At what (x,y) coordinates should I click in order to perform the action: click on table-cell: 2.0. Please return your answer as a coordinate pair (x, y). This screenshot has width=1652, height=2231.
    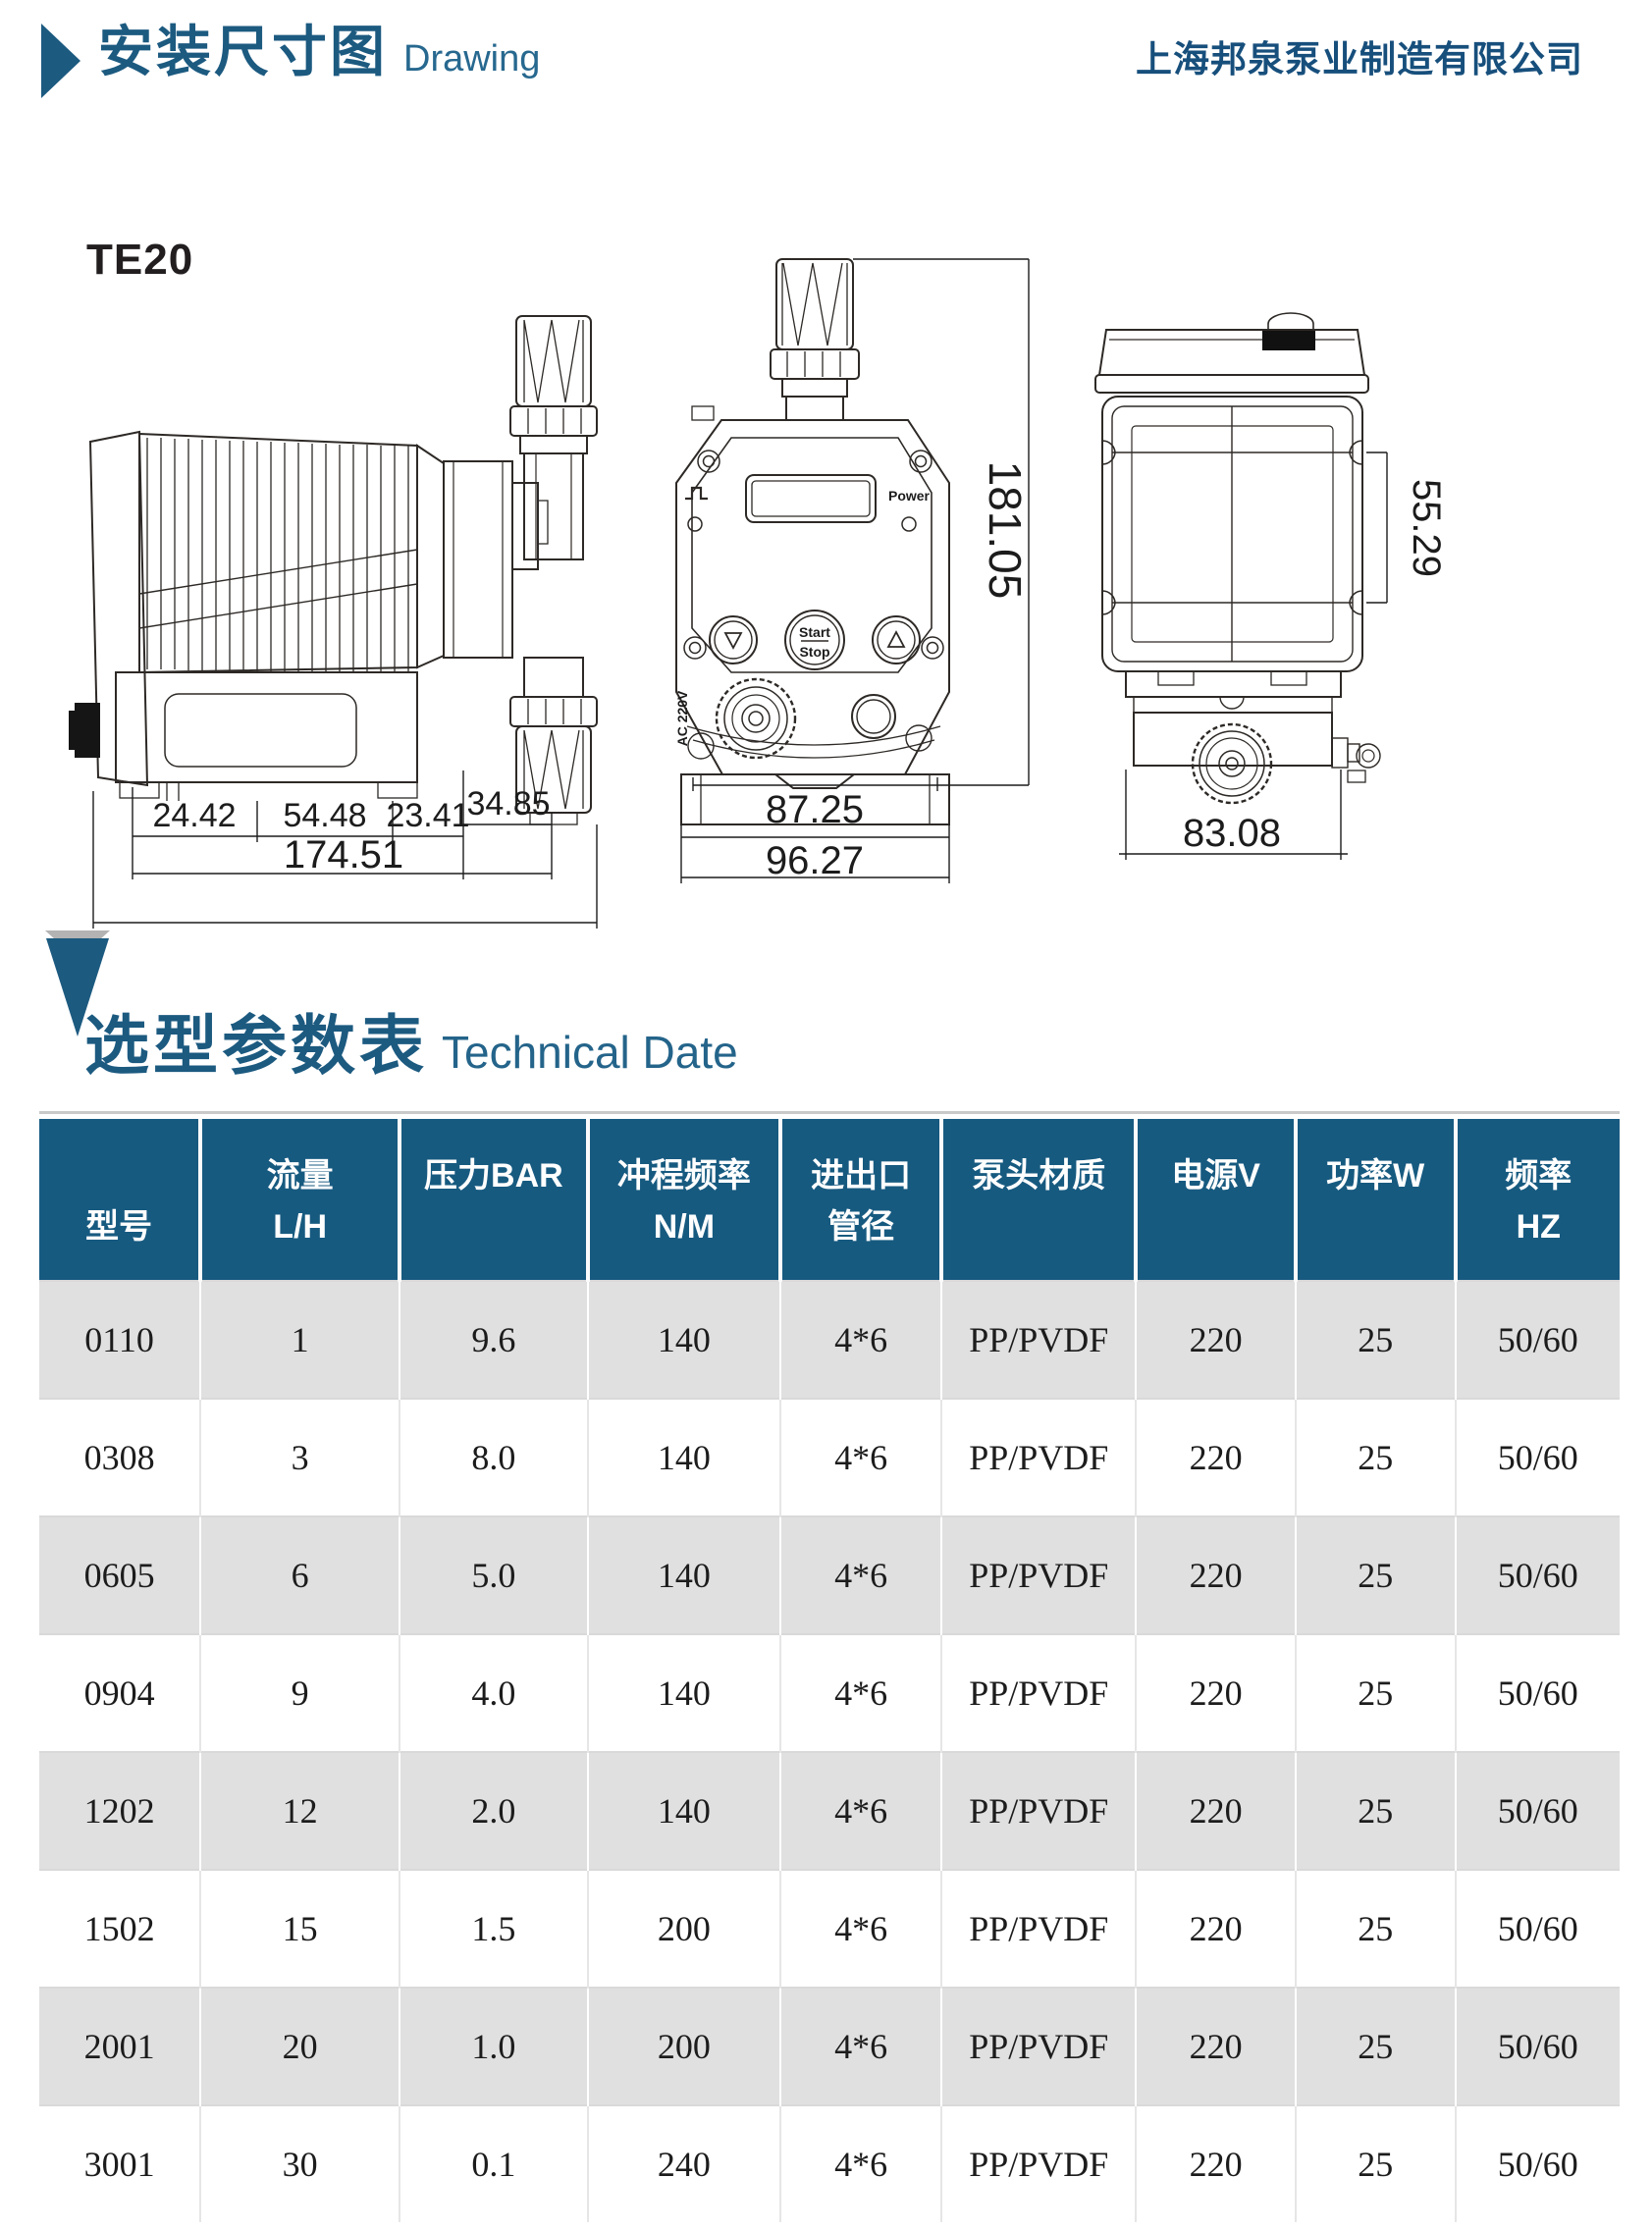
    Looking at the image, I should click on (493, 1810).